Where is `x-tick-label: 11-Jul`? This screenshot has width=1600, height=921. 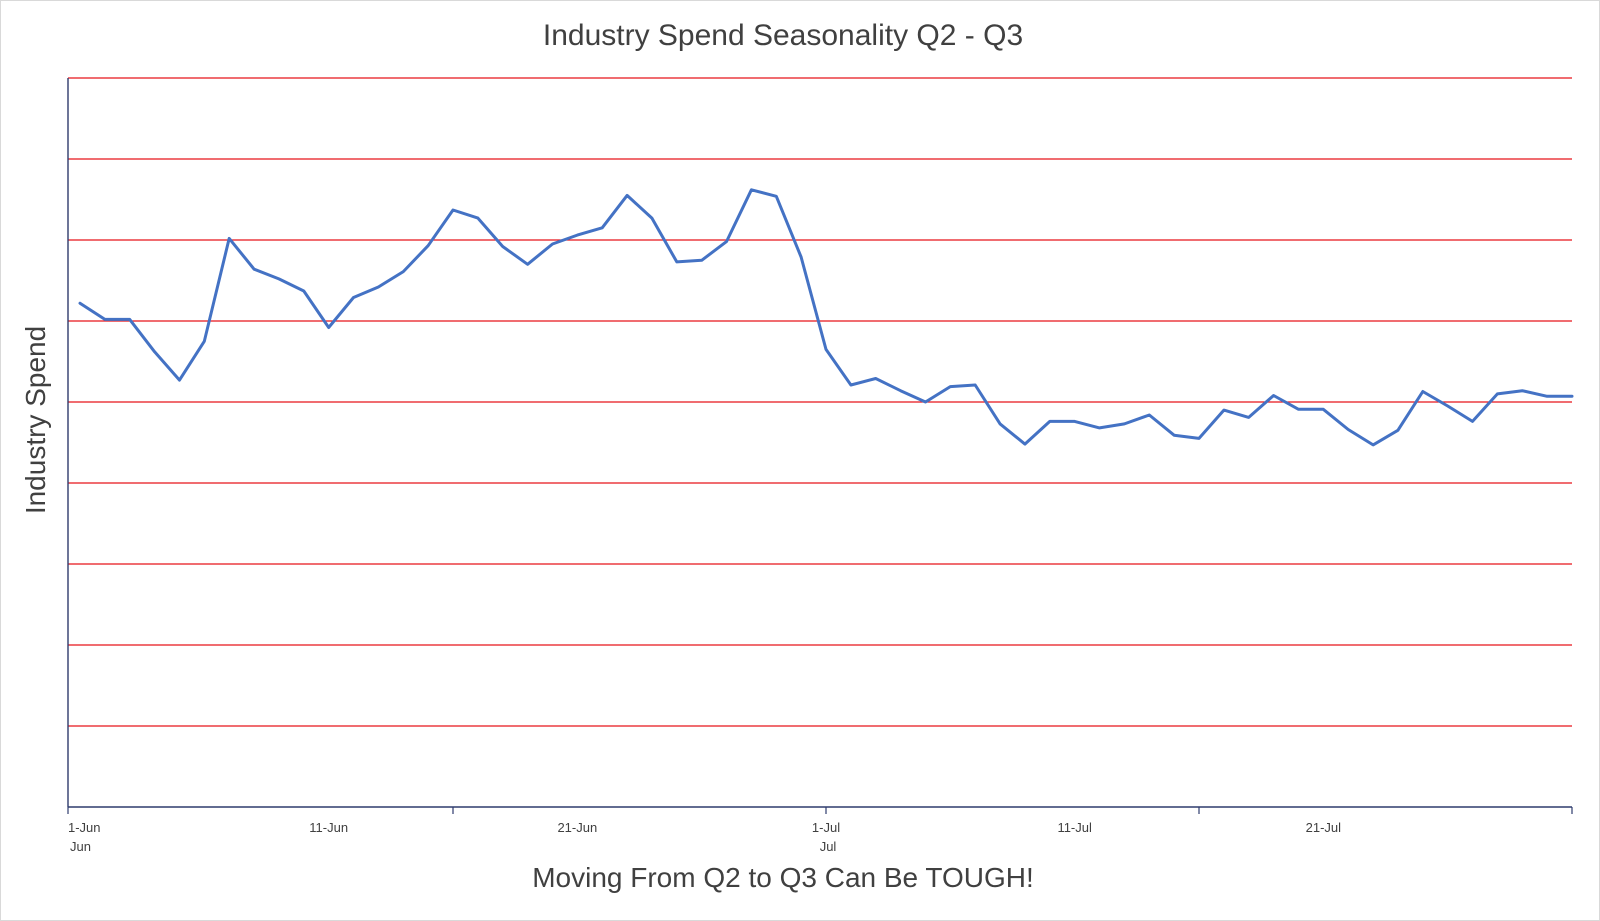
x-tick-label: 11-Jul is located at coordinates (1074, 827).